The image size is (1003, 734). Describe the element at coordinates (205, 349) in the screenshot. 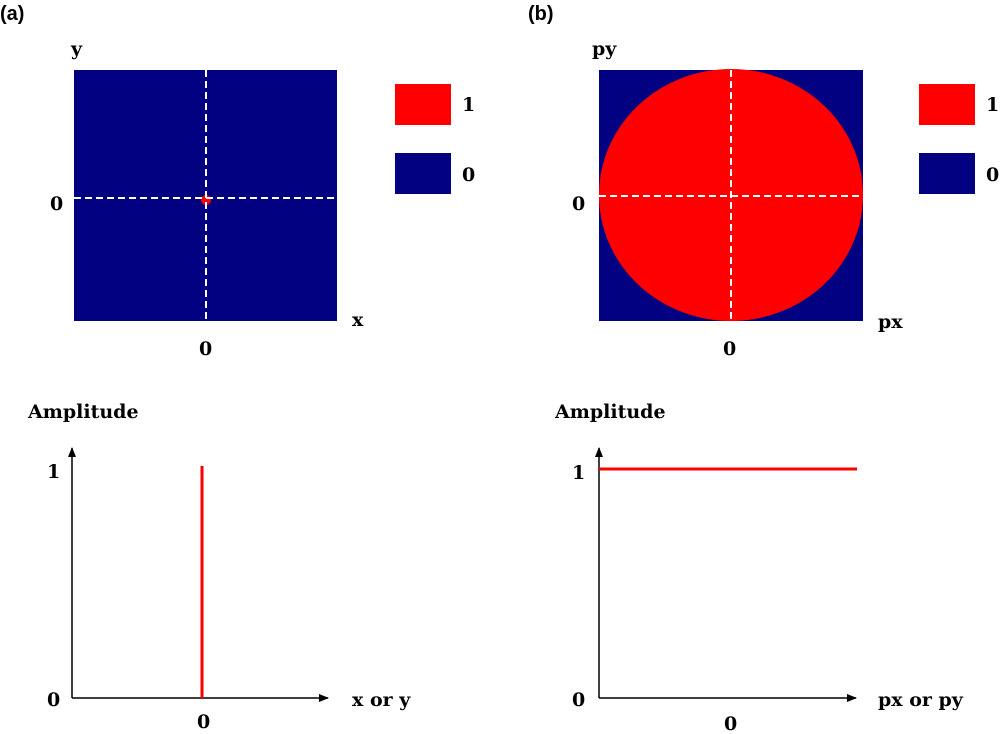

I see `map-a-x-zero-label: 0` at that location.